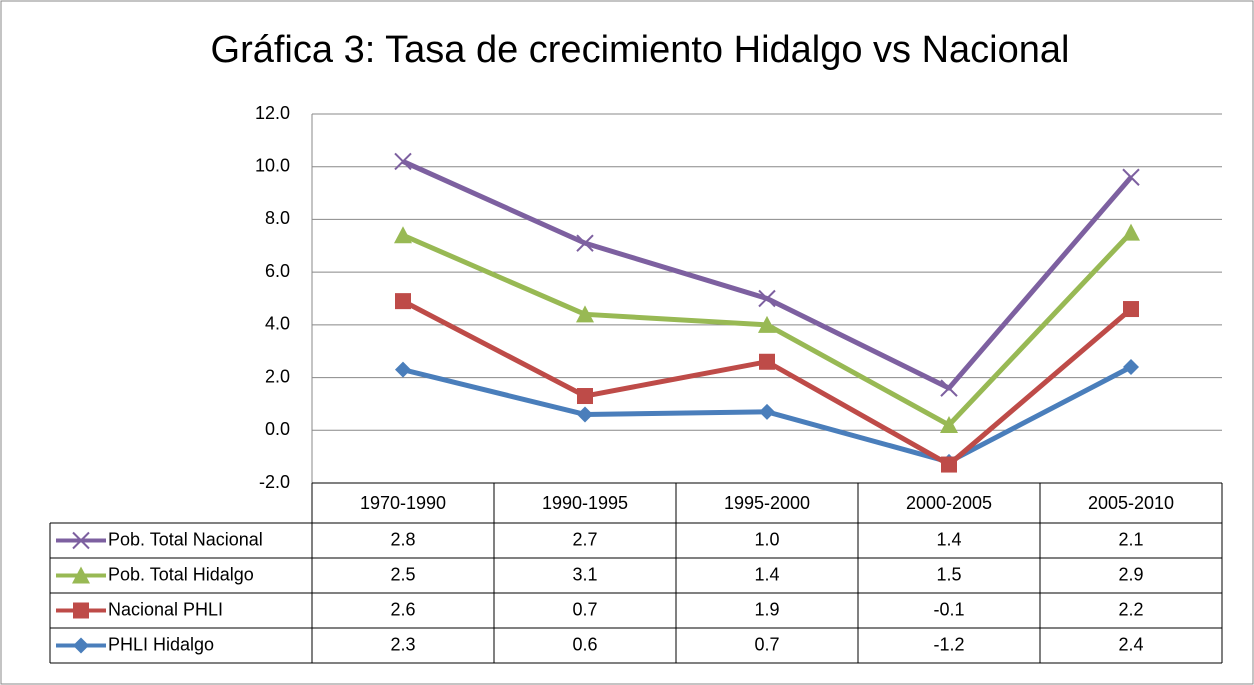 Image resolution: width=1254 pixels, height=685 pixels. What do you see at coordinates (402, 644) in the screenshot?
I see `table-value: 2.3` at bounding box center [402, 644].